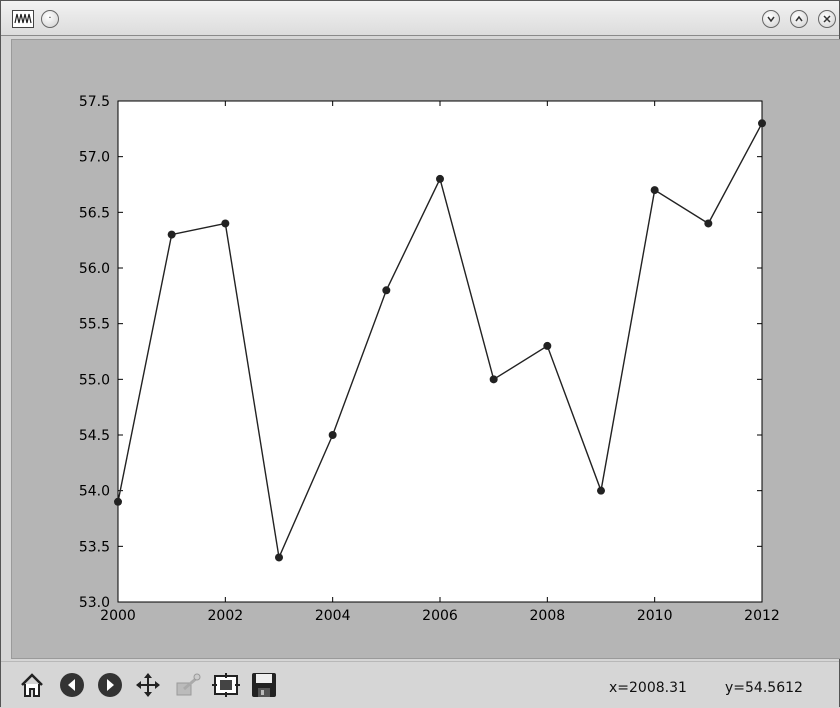 This screenshot has width=840, height=708. I want to click on home-icon, so click(32, 685).